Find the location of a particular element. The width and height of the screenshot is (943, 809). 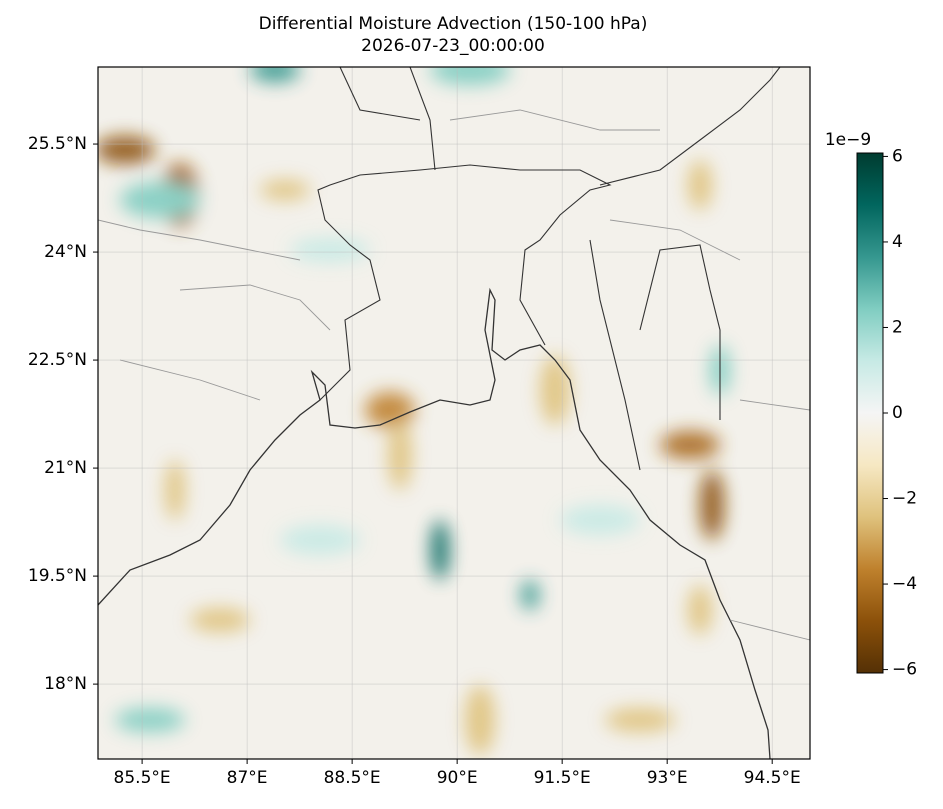

colorbar-offset-label: 1e−9 is located at coordinates (848, 140).